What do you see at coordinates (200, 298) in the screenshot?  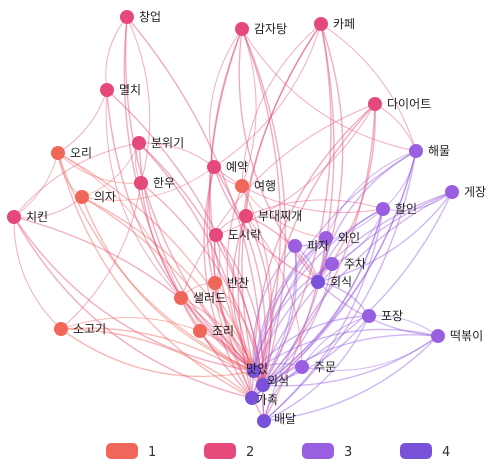 I see `node-샐러드: 샐러드` at bounding box center [200, 298].